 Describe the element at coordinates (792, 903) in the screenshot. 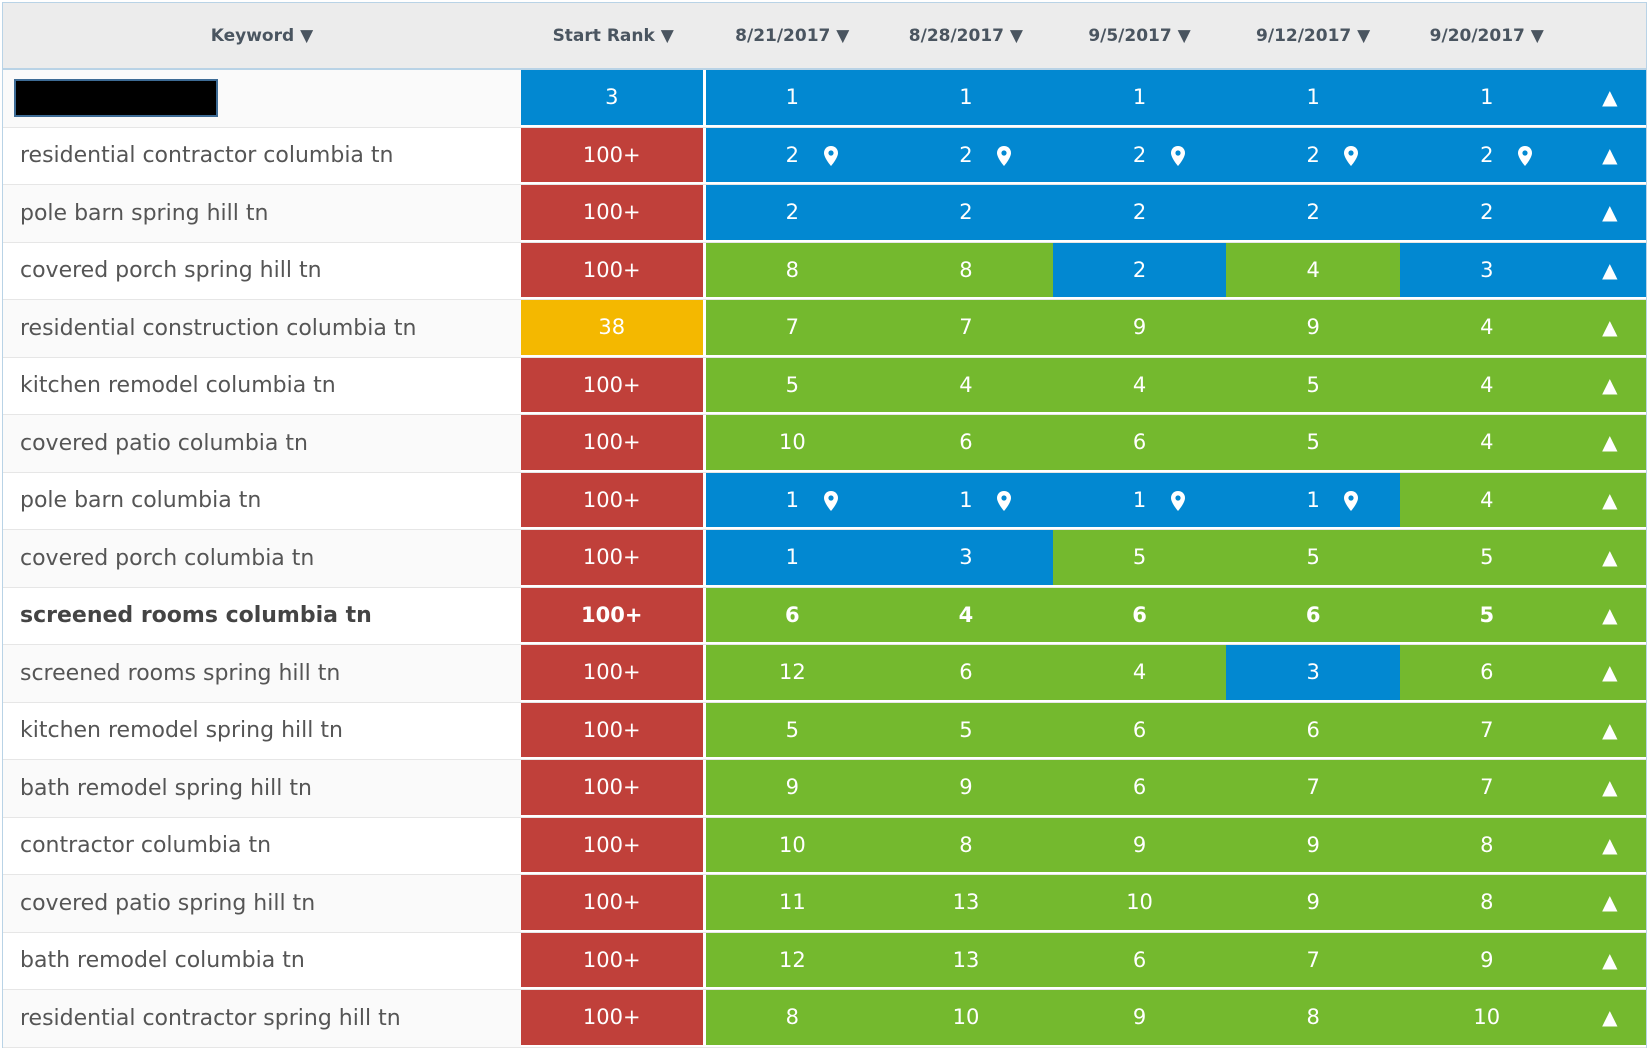

I see `rank-cell: 11` at that location.